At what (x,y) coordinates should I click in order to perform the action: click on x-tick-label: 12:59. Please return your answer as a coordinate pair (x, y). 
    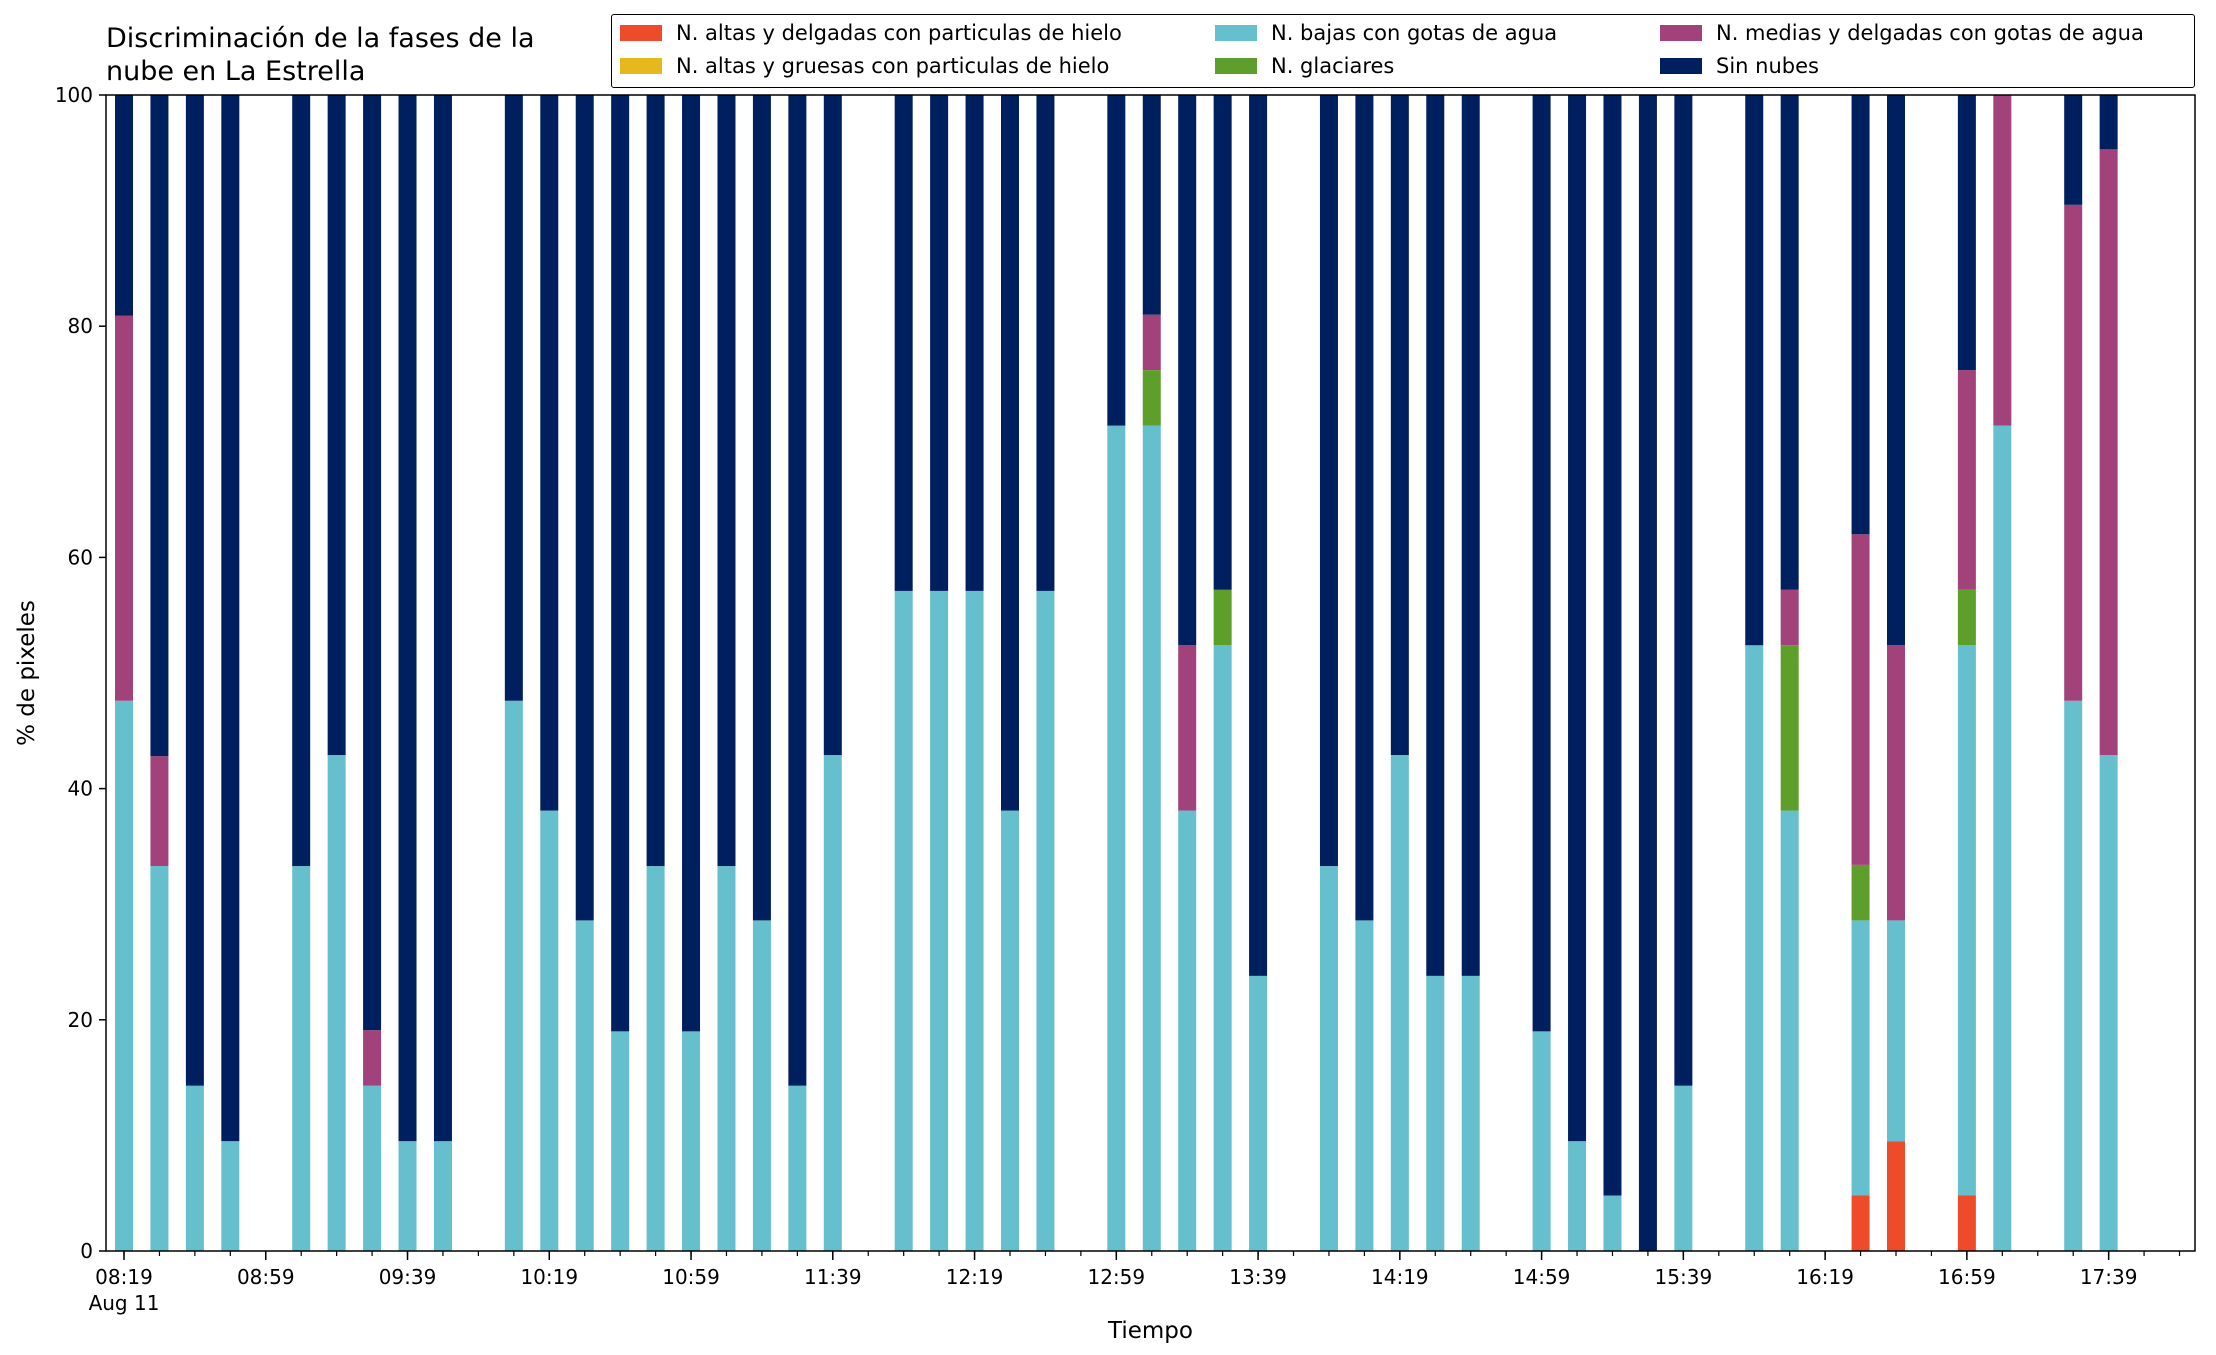
    Looking at the image, I should click on (1116, 1277).